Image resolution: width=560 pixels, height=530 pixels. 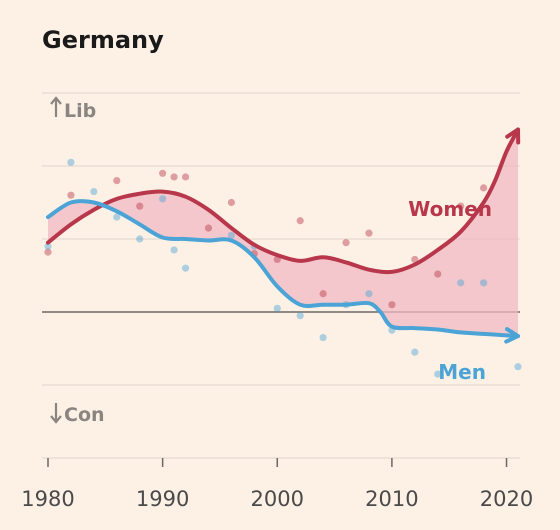 What do you see at coordinates (450, 290) in the screenshot?
I see `series-labels: Women Men` at bounding box center [450, 290].